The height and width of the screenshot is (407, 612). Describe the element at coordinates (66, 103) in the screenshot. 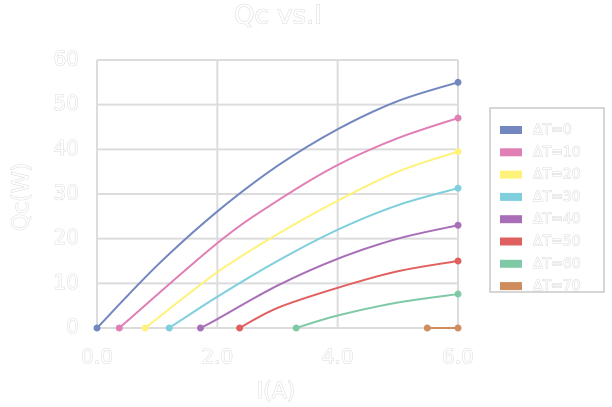

I see `y-tick-label: 50` at that location.